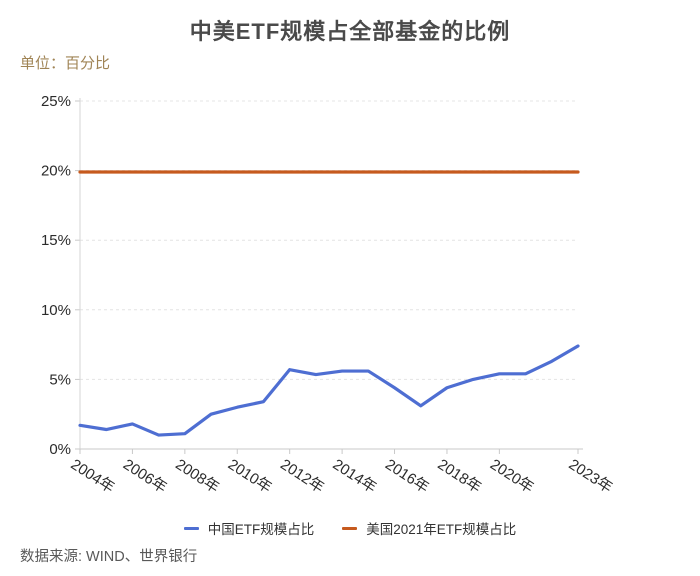 The height and width of the screenshot is (576, 700). What do you see at coordinates (56, 171) in the screenshot?
I see `svg-text: 20%` at bounding box center [56, 171].